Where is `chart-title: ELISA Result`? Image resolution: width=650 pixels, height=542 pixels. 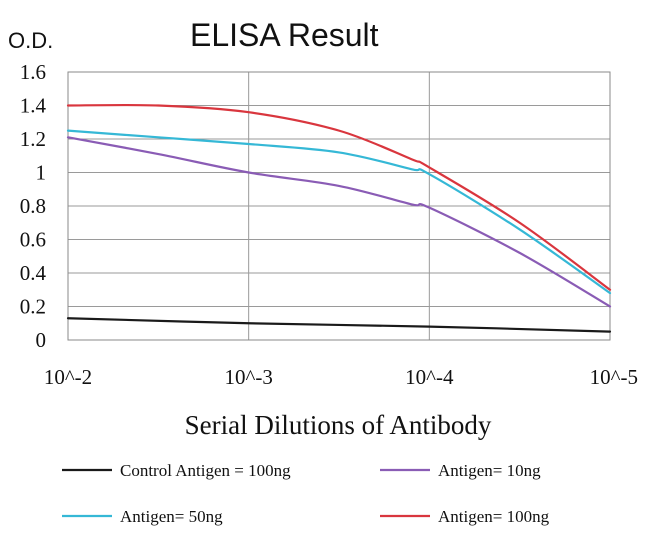
chart-title: ELISA Result is located at coordinates (284, 35).